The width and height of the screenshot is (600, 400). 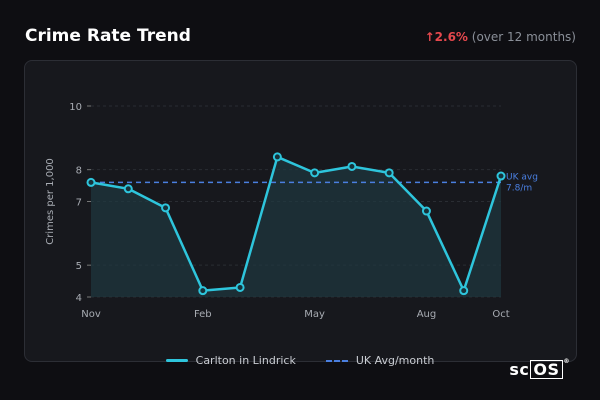 I want to click on y-tick-label: 5, so click(x=79, y=266).